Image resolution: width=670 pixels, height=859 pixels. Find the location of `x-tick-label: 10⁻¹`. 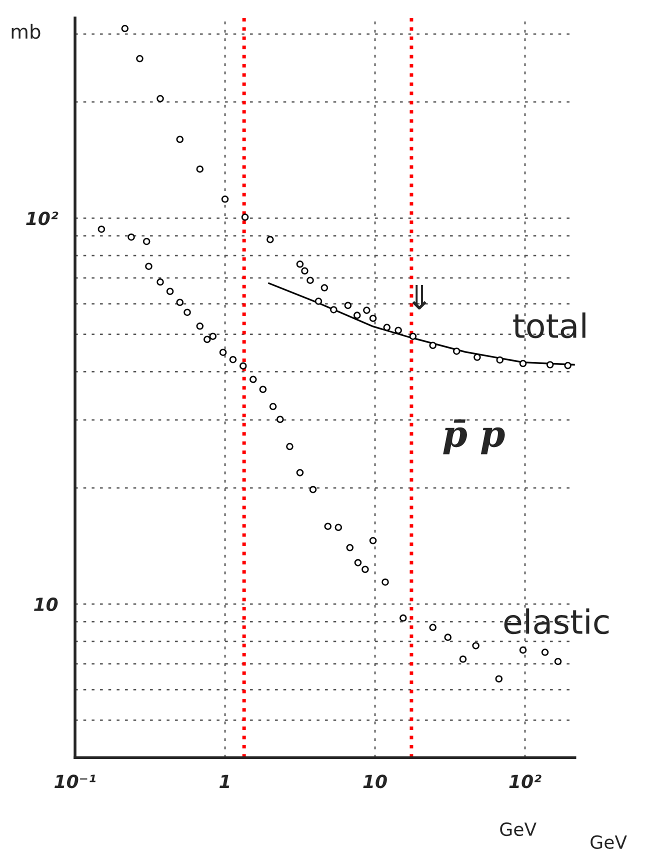

x-tick-label: 10⁻¹ is located at coordinates (75, 781).